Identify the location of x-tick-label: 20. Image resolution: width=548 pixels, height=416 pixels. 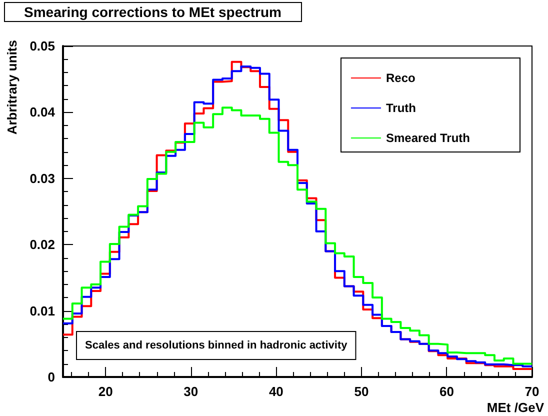
(105, 391).